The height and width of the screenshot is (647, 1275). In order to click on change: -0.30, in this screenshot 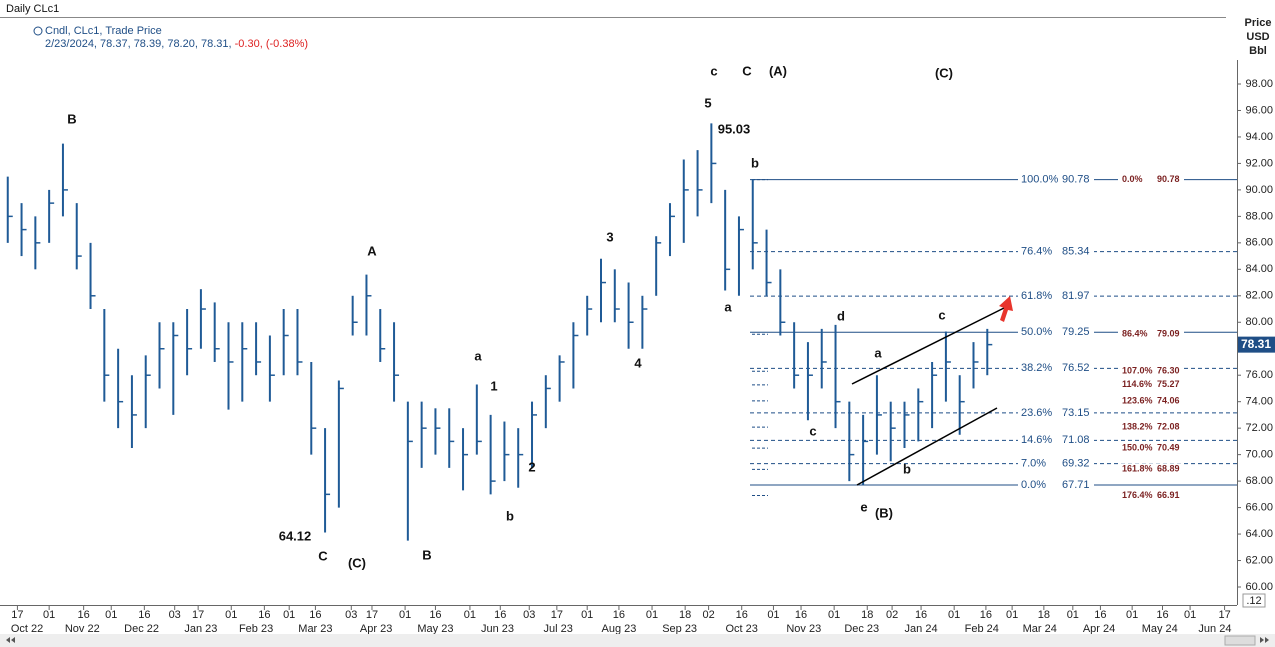, I will do `click(249, 44)`.